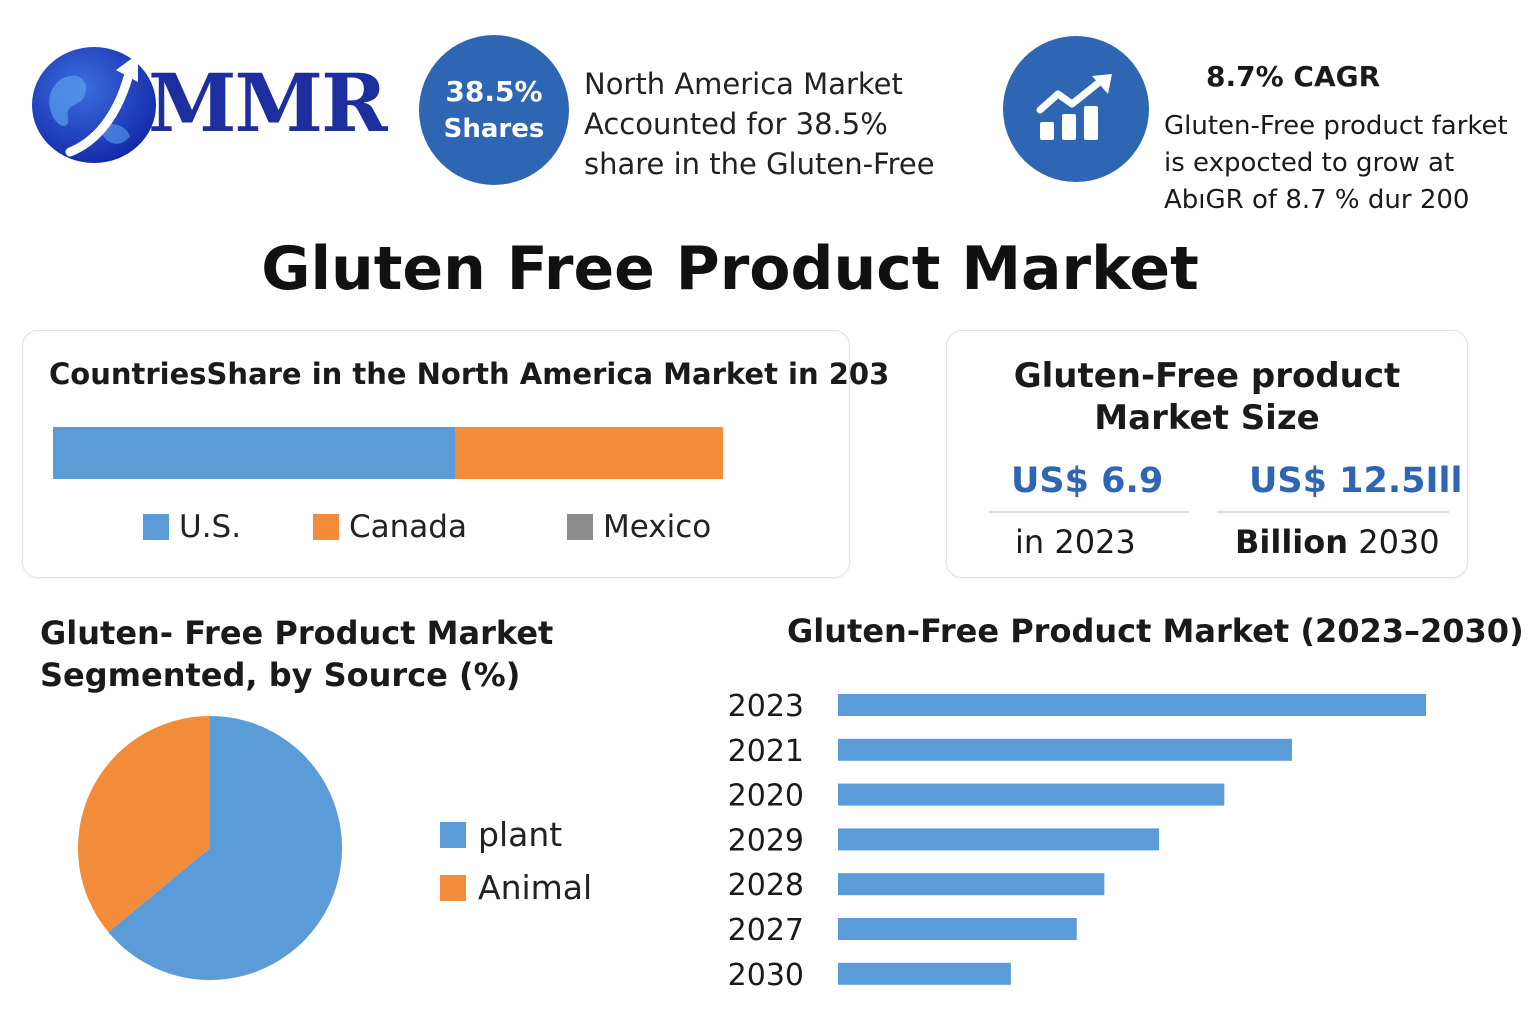  What do you see at coordinates (730, 269) in the screenshot?
I see `page-title: Gluten Free Product Market` at bounding box center [730, 269].